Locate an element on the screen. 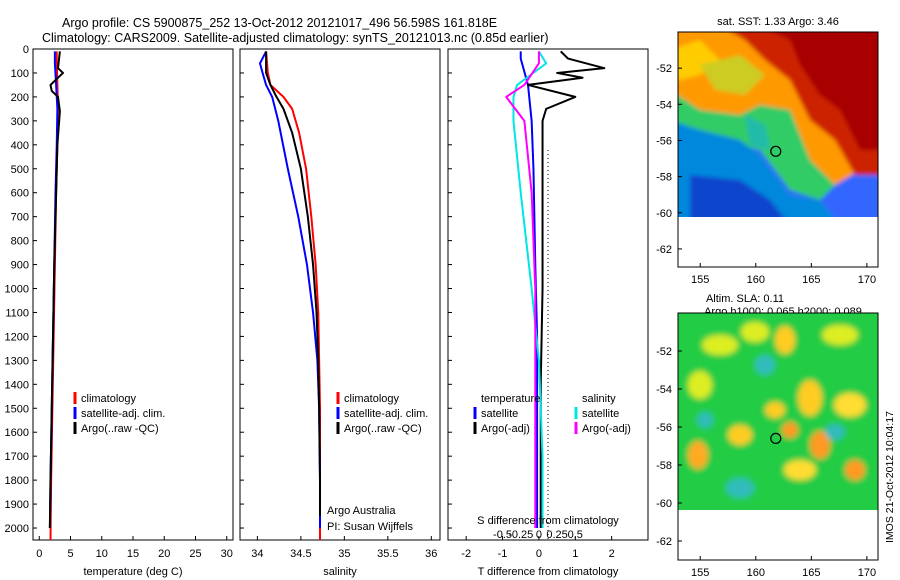  x-tick-label: -1 is located at coordinates (503, 554).